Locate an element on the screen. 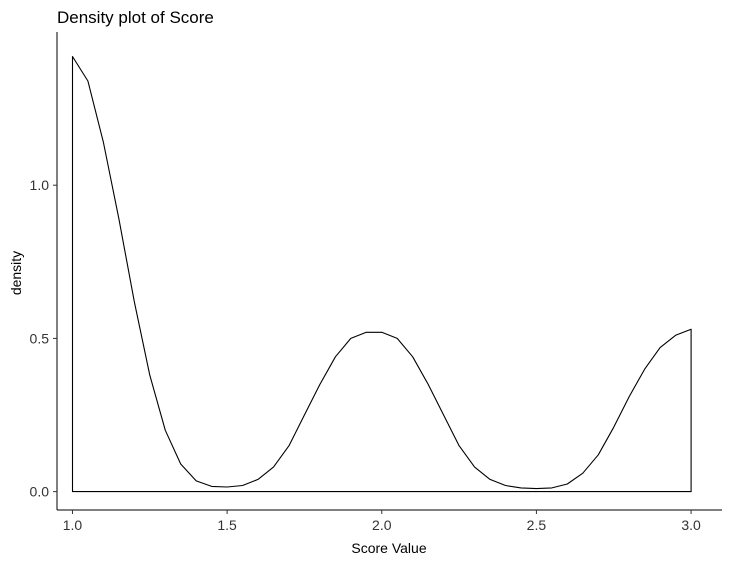 Image resolution: width=730 pixels, height=564 pixels. y-tick-label: 1.0 is located at coordinates (40, 185).